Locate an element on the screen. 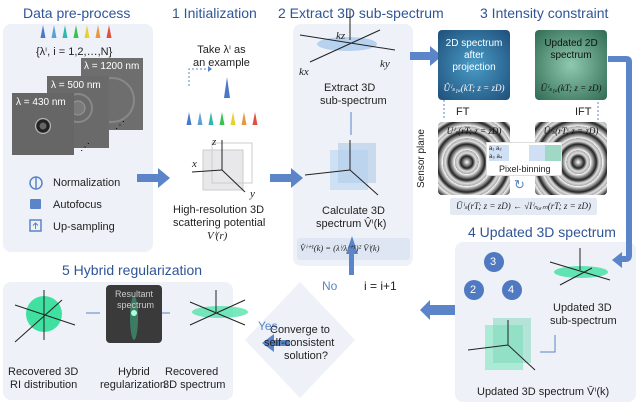 This screenshot has height=404, width=639. title-extract: 2 Extract 3D sub-spectrum is located at coordinates (361, 13).